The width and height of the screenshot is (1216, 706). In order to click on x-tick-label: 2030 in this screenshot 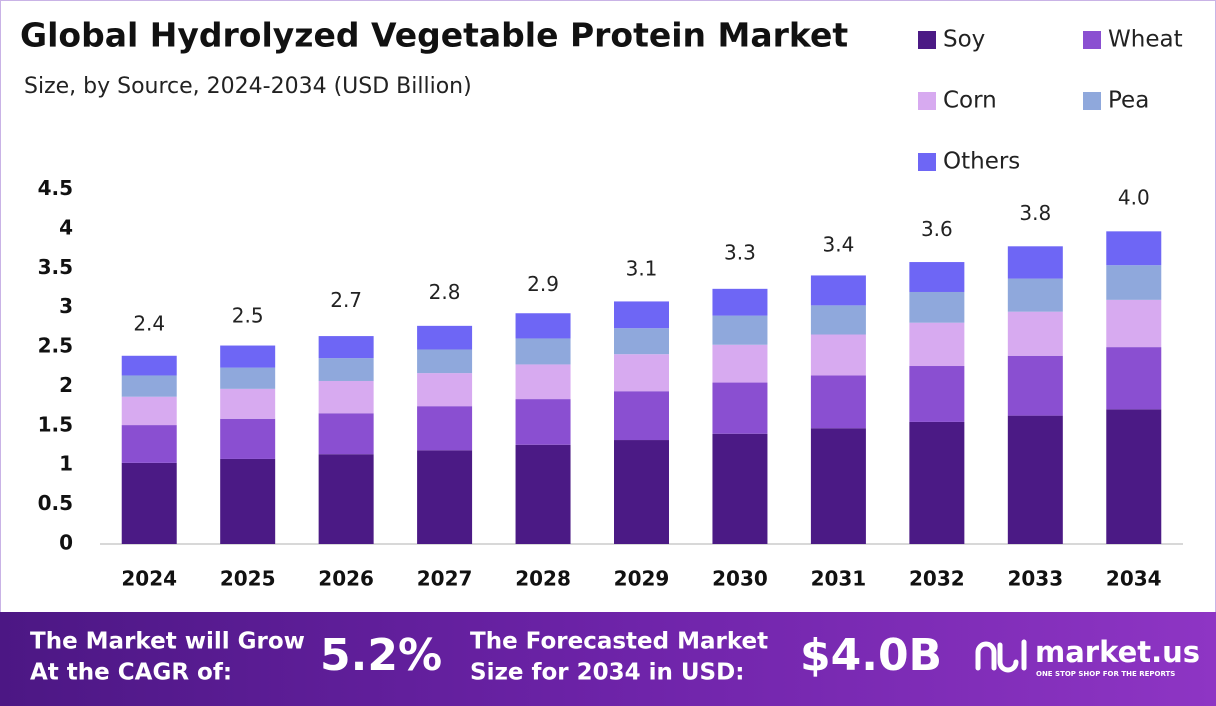, I will do `click(740, 579)`.